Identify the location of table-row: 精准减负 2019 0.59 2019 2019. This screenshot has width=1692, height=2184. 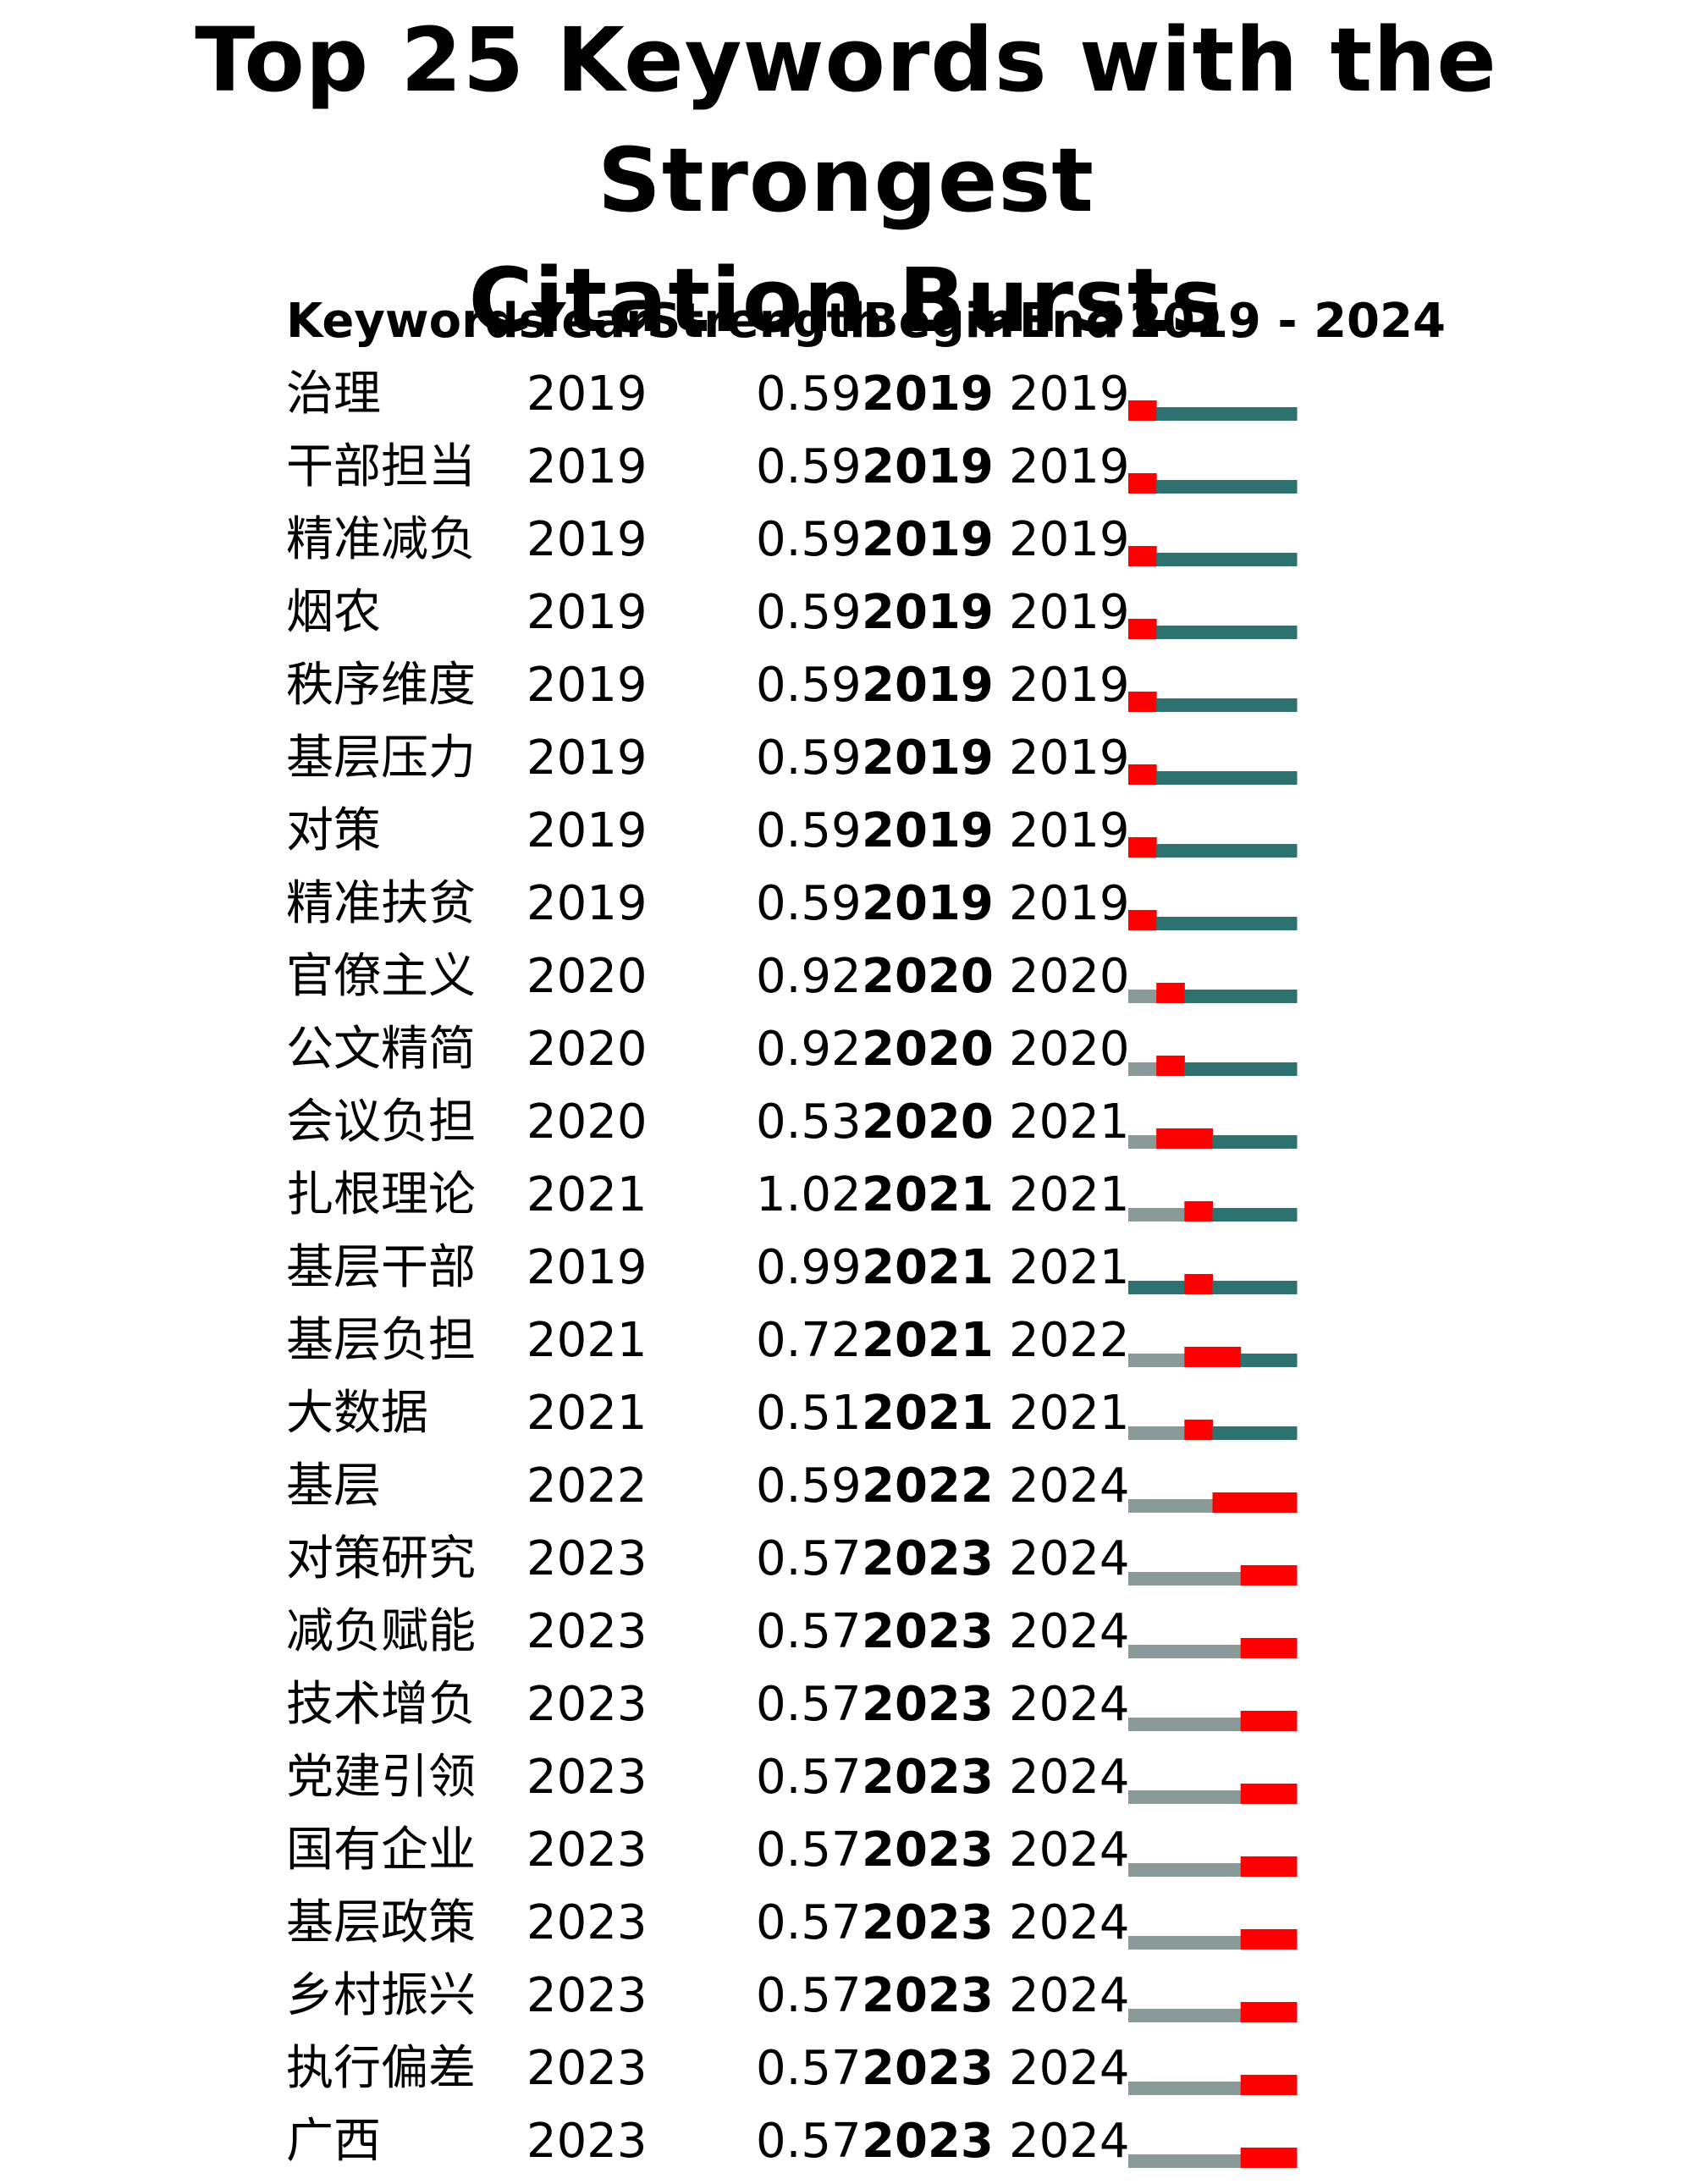
(846, 546).